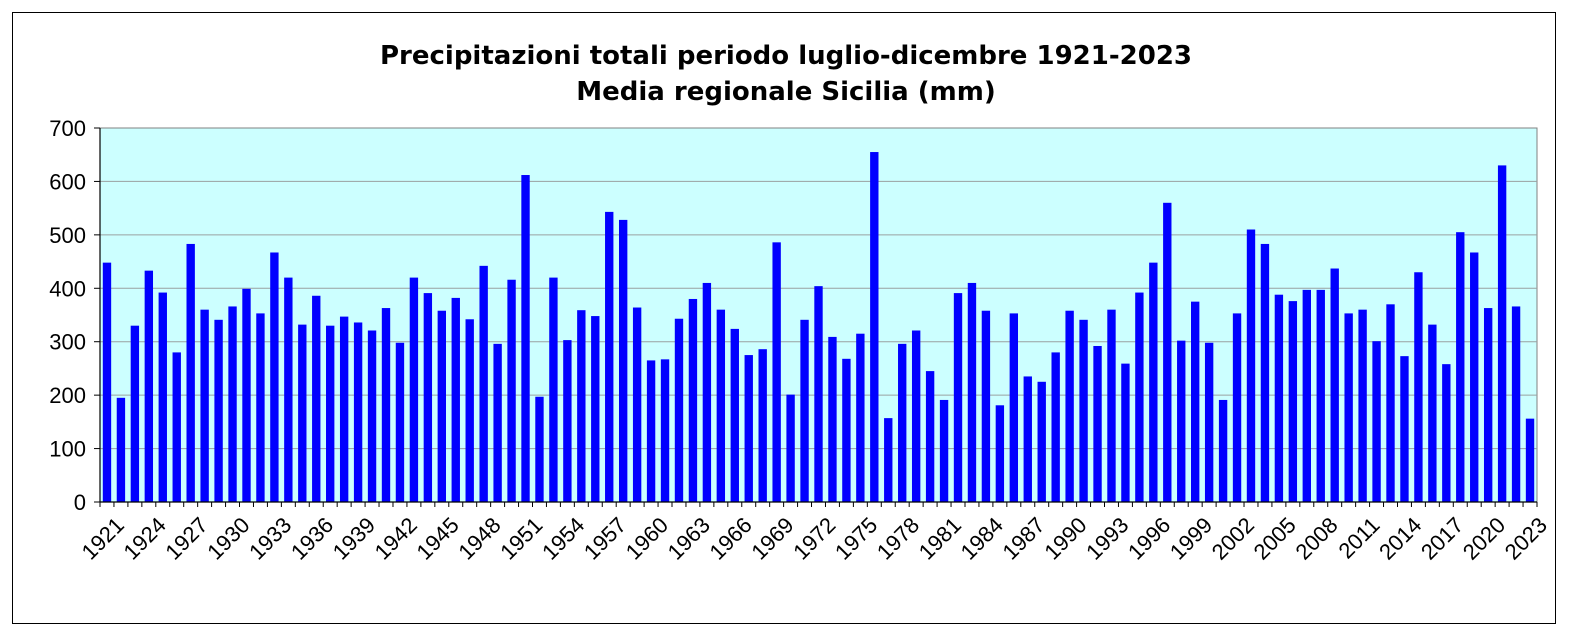  I want to click on bar-1922, so click(121, 449).